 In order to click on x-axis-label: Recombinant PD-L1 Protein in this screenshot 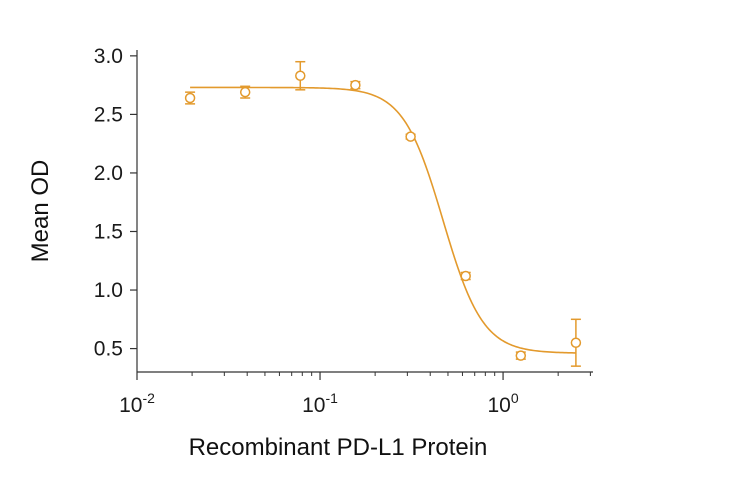, I will do `click(338, 447)`.